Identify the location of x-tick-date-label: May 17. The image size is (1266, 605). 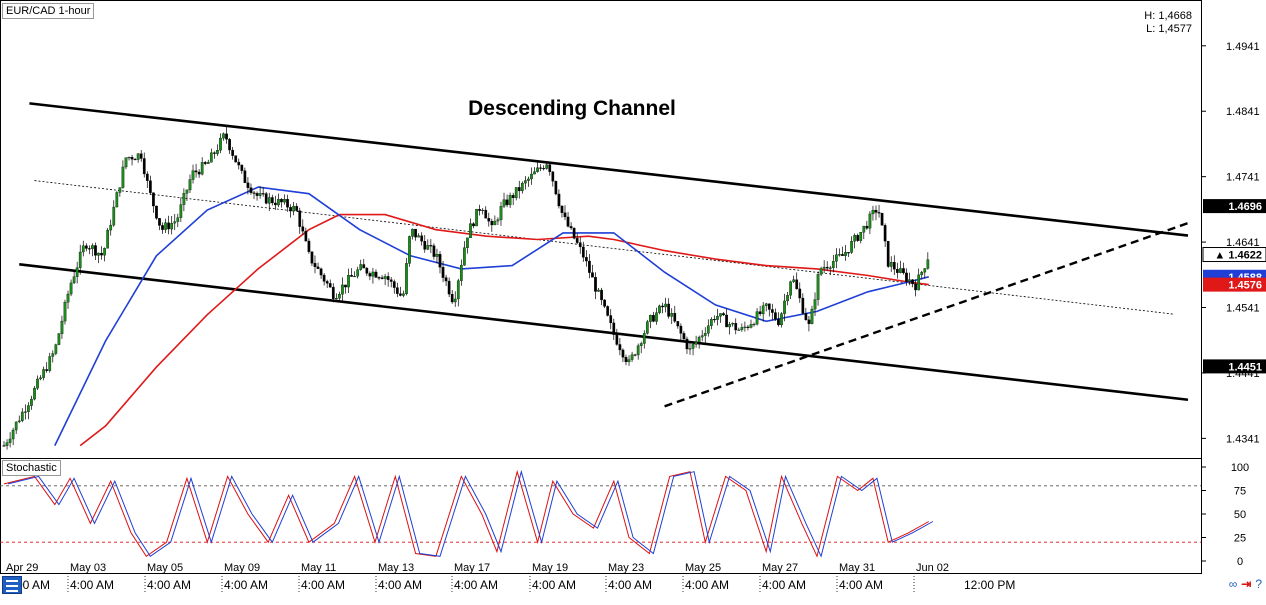
(472, 568).